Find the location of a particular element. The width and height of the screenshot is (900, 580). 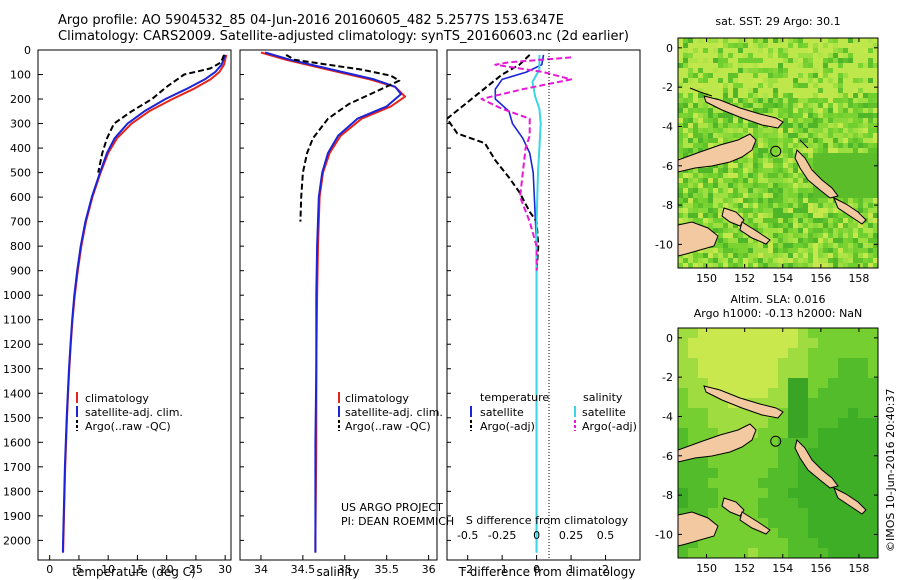

salinity-series is located at coordinates (333, 302).